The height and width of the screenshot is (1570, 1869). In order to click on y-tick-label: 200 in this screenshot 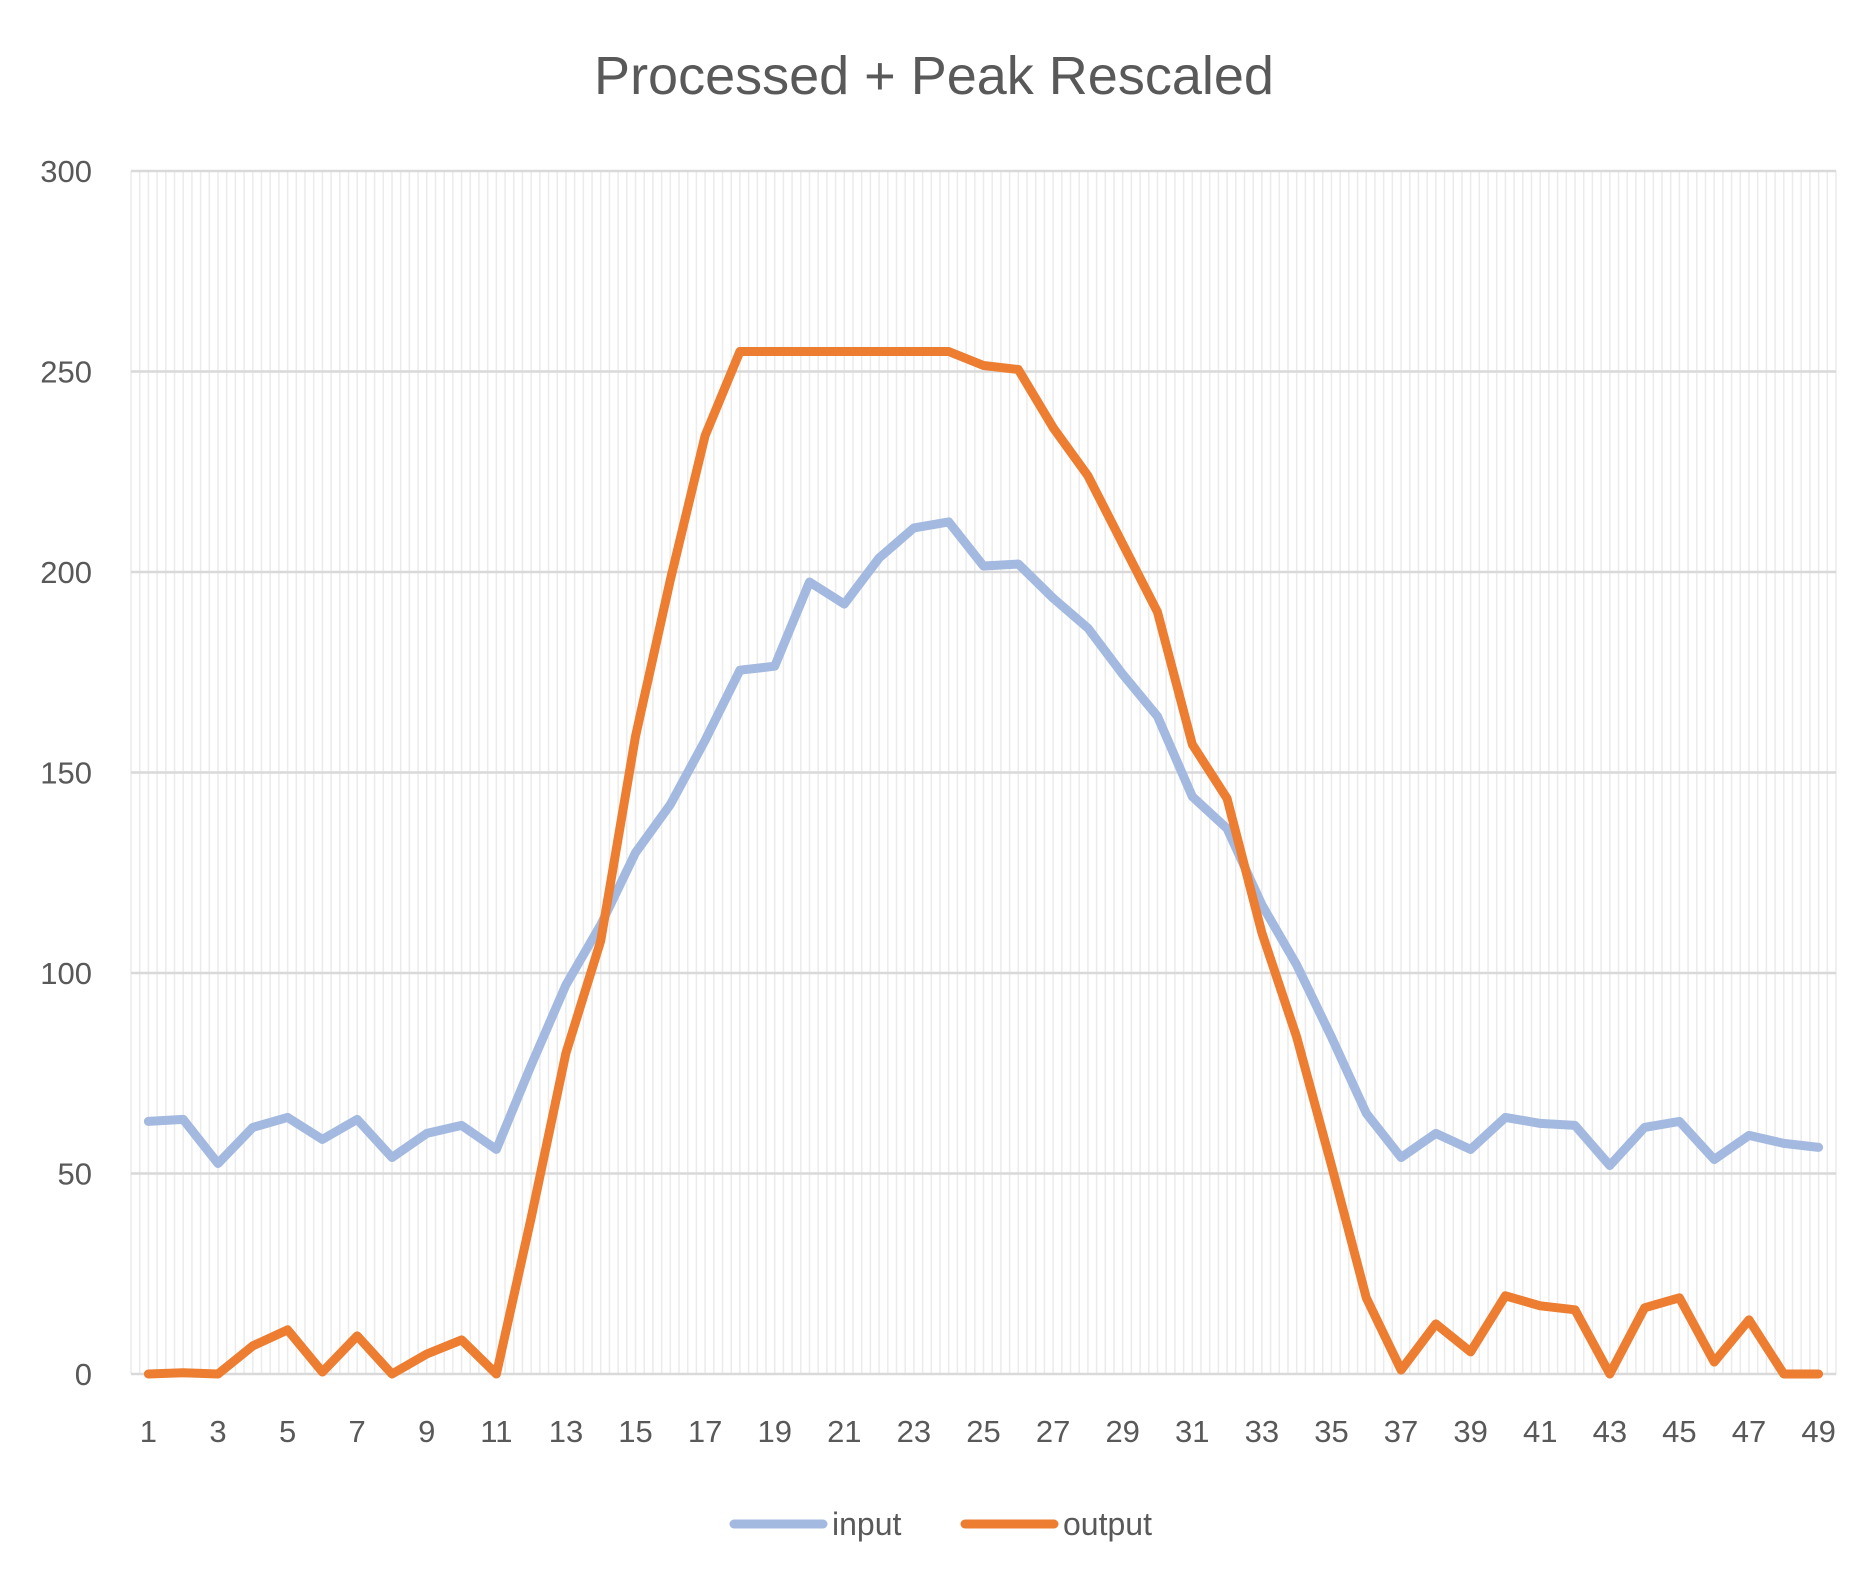, I will do `click(66, 572)`.